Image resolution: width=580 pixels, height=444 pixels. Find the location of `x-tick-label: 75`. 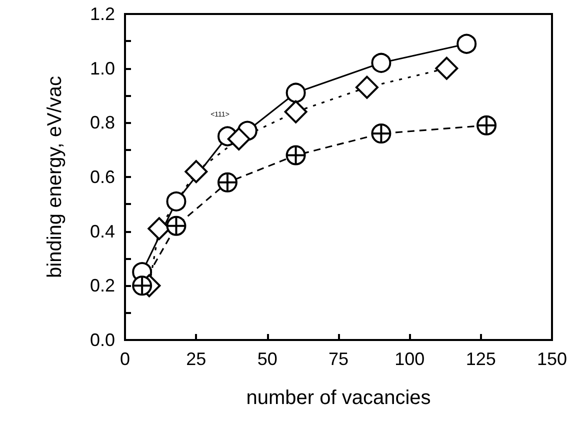

x-tick-label: 75 is located at coordinates (338, 359).